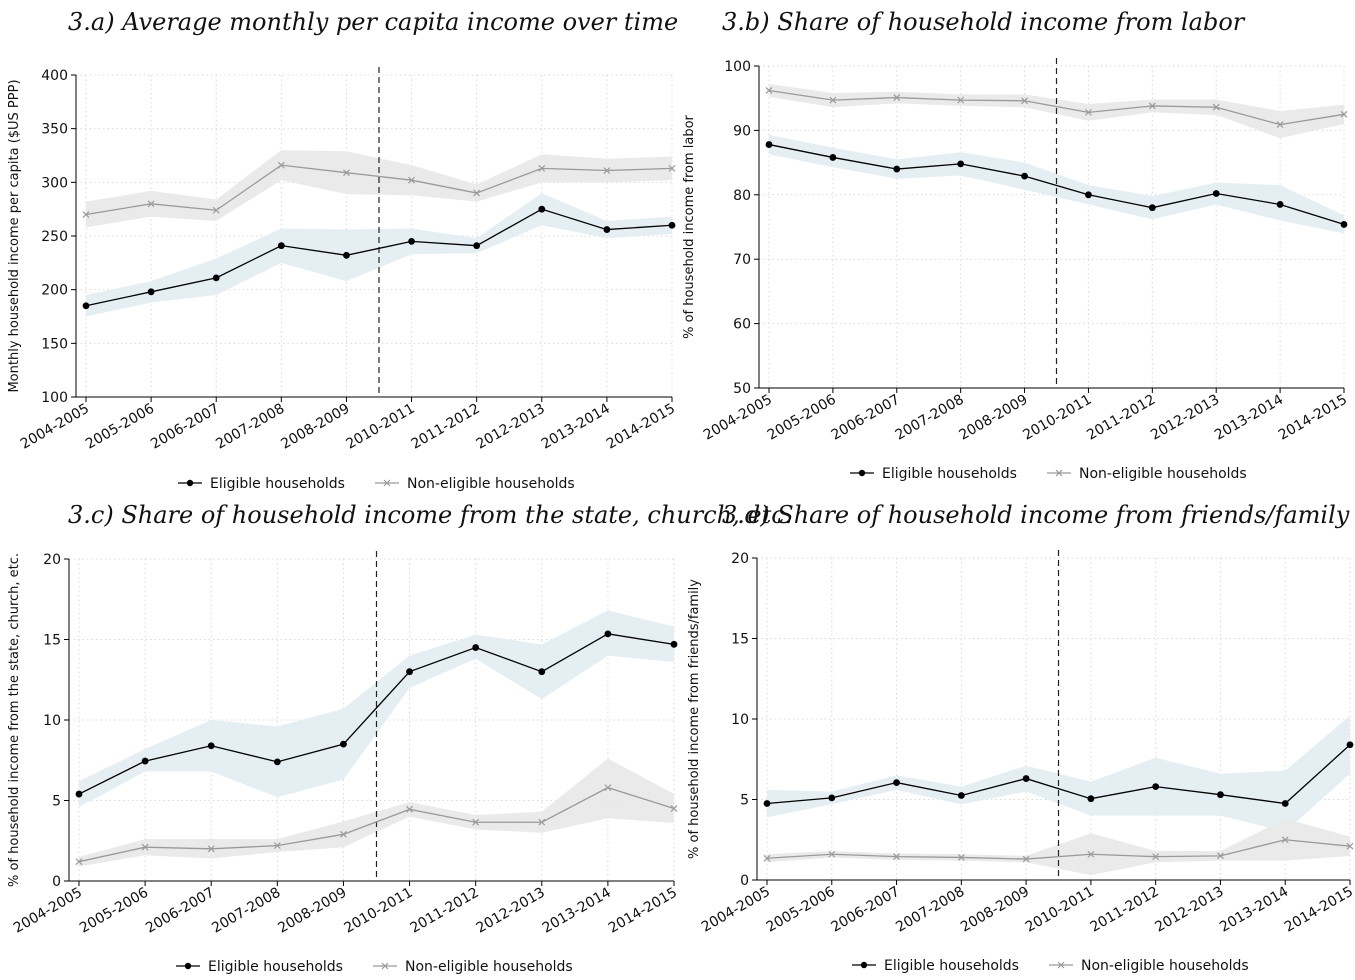 The height and width of the screenshot is (980, 1355). Describe the element at coordinates (742, 389) in the screenshot. I see `y-tick-label: 50` at that location.